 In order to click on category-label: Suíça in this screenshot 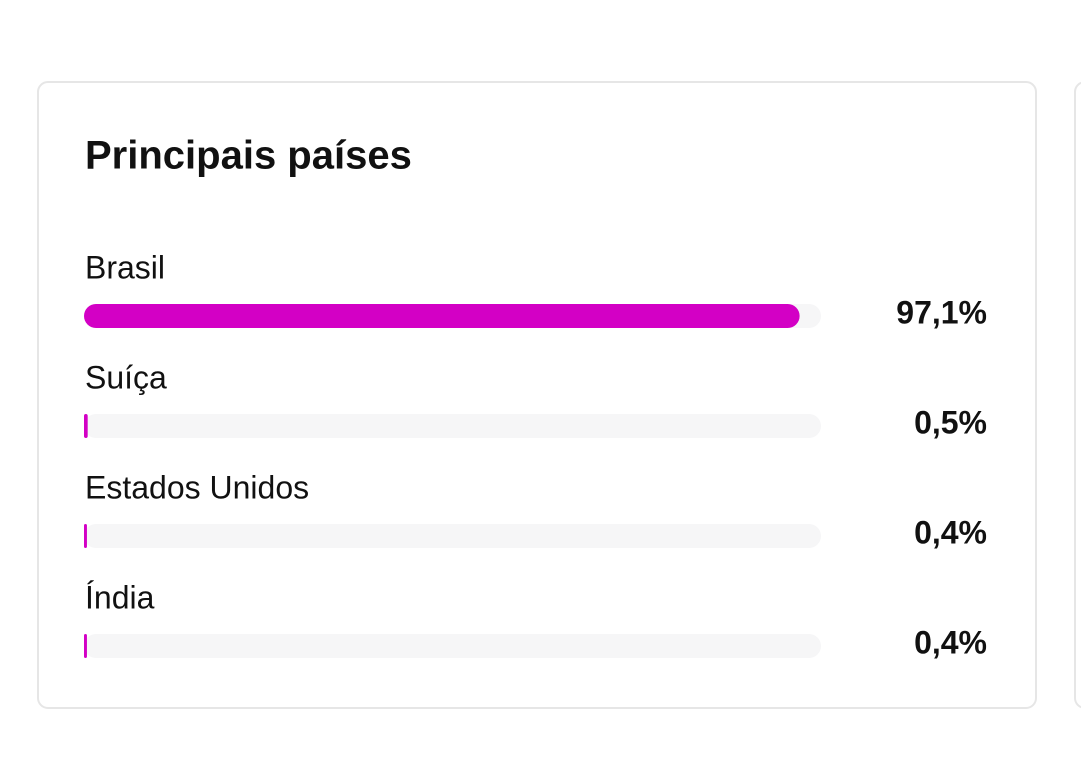, I will do `click(126, 377)`.